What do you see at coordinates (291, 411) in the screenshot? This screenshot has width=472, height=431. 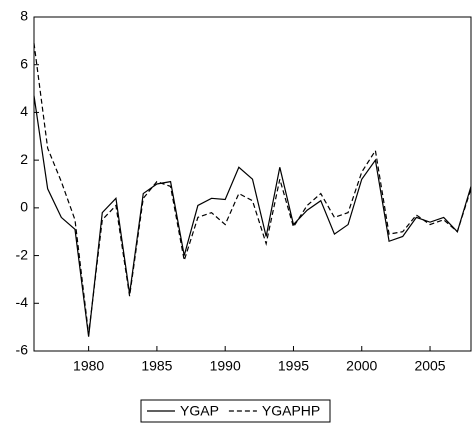 I see `legend-label: YGAPHP` at bounding box center [291, 411].